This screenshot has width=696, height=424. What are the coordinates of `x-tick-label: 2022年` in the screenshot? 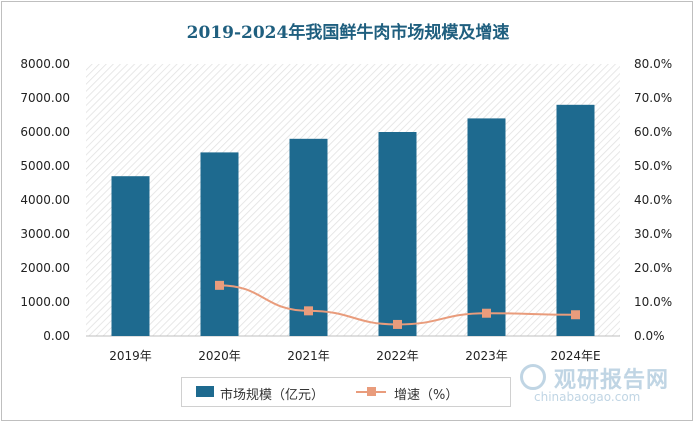 It's located at (397, 356).